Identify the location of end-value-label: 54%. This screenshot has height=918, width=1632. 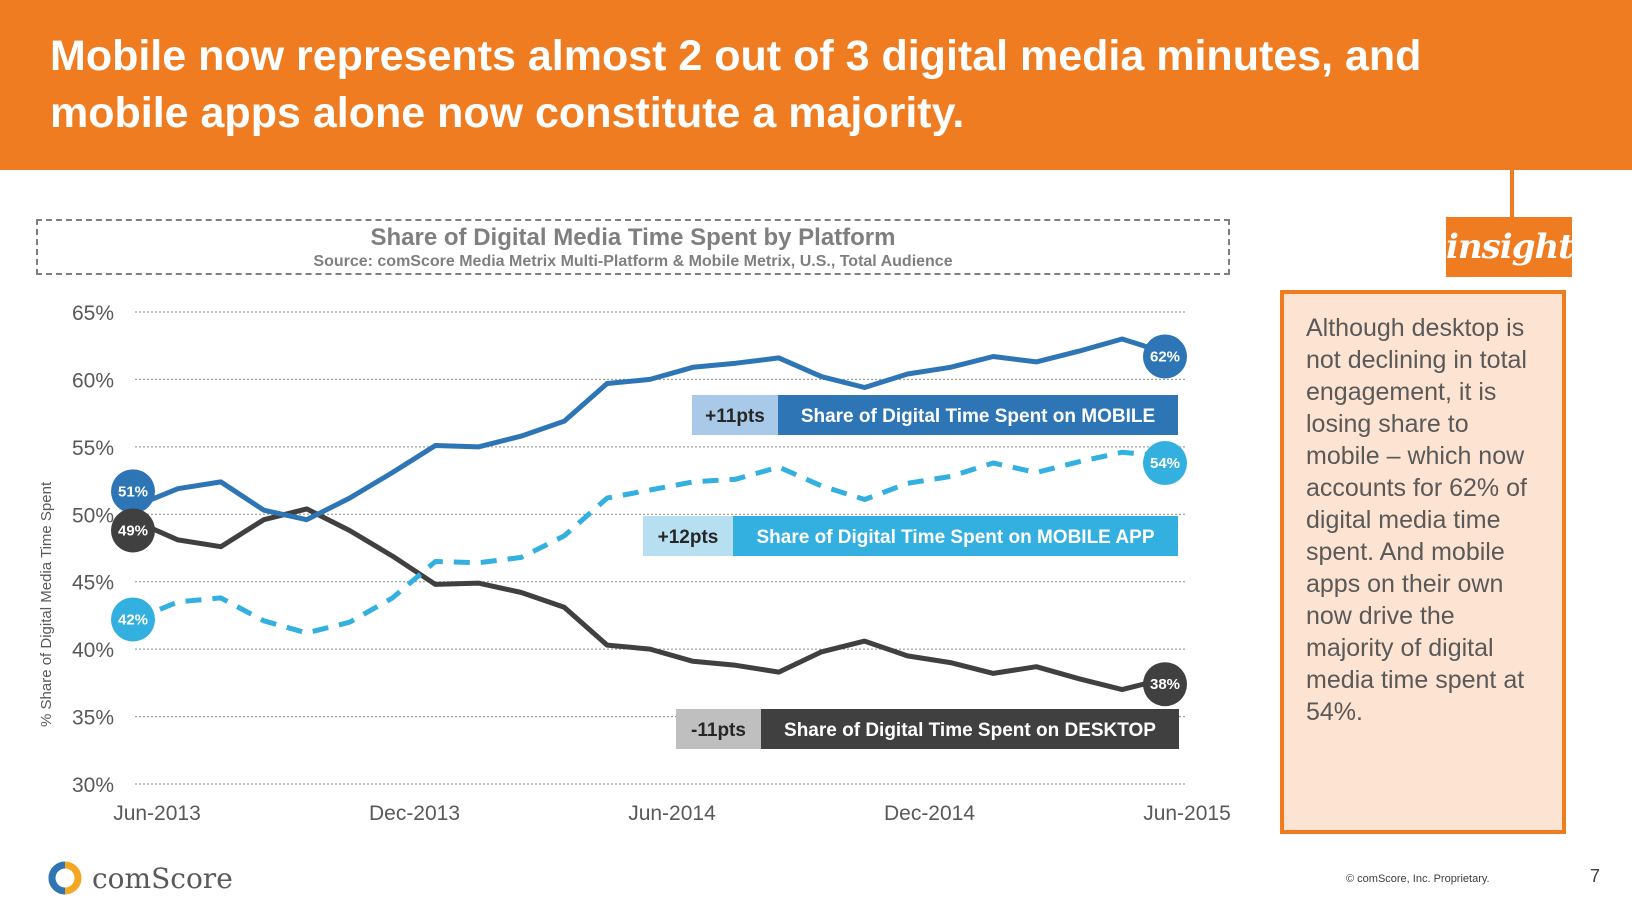
(1165, 463).